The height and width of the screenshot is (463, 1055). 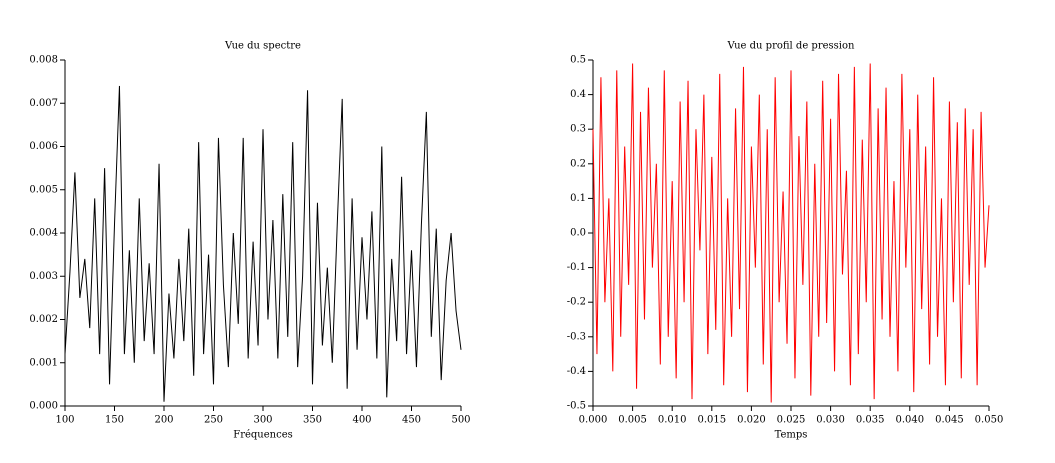 What do you see at coordinates (578, 129) in the screenshot?
I see `y-tick-label: 0.3` at bounding box center [578, 129].